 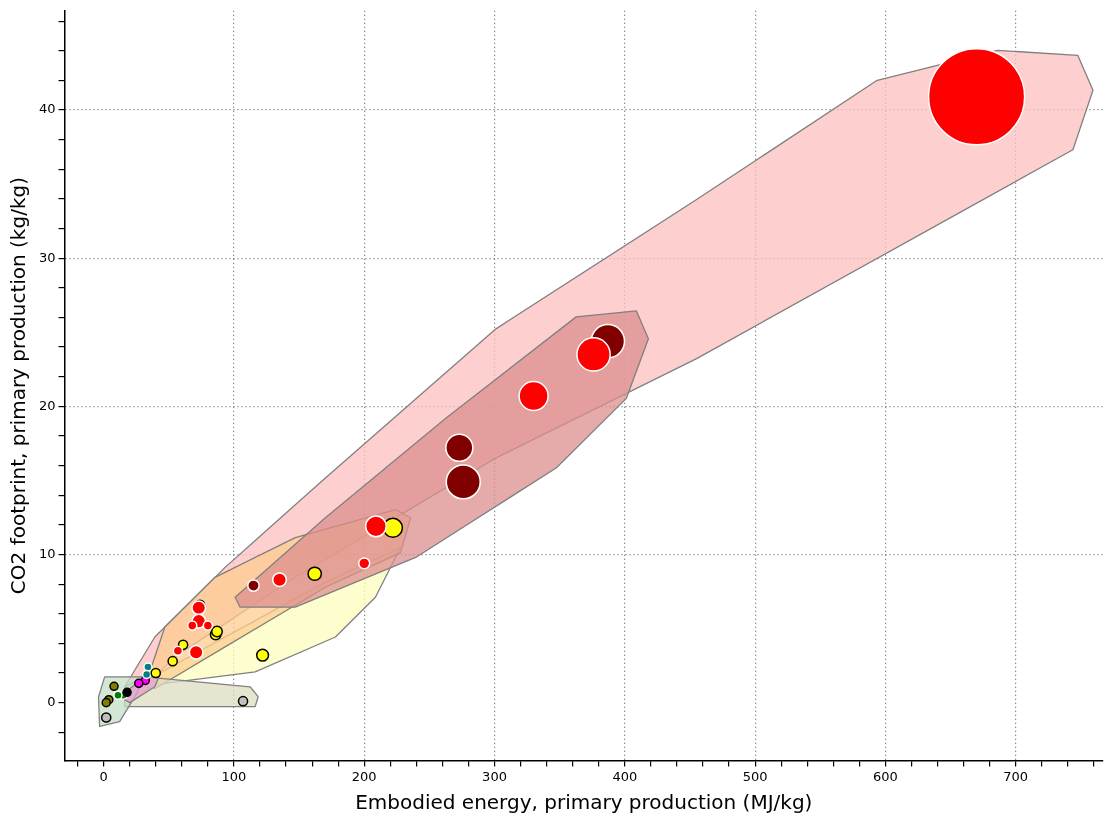 I want to click on x-tick-label: 600, so click(x=885, y=776).